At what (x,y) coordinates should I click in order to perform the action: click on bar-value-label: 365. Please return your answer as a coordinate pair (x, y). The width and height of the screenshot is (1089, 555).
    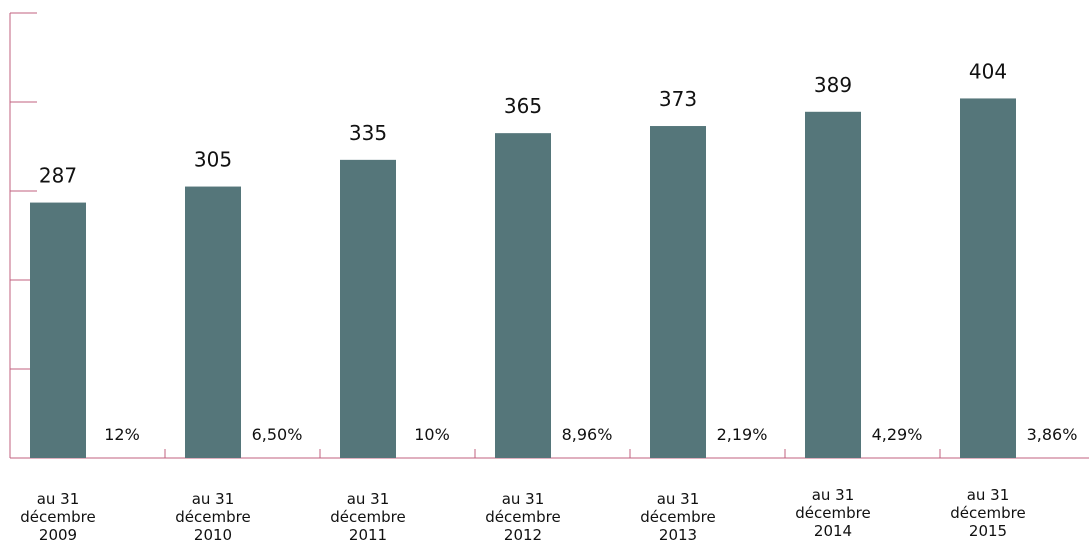
    Looking at the image, I should click on (523, 106).